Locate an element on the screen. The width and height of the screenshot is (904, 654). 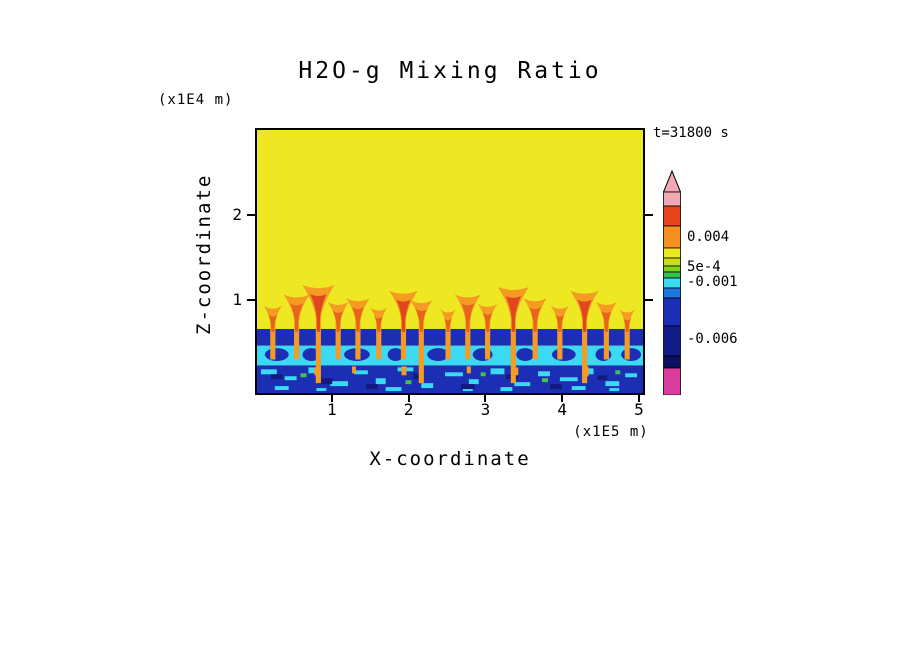
x-axis-title: X-coordinate is located at coordinates (450, 459).